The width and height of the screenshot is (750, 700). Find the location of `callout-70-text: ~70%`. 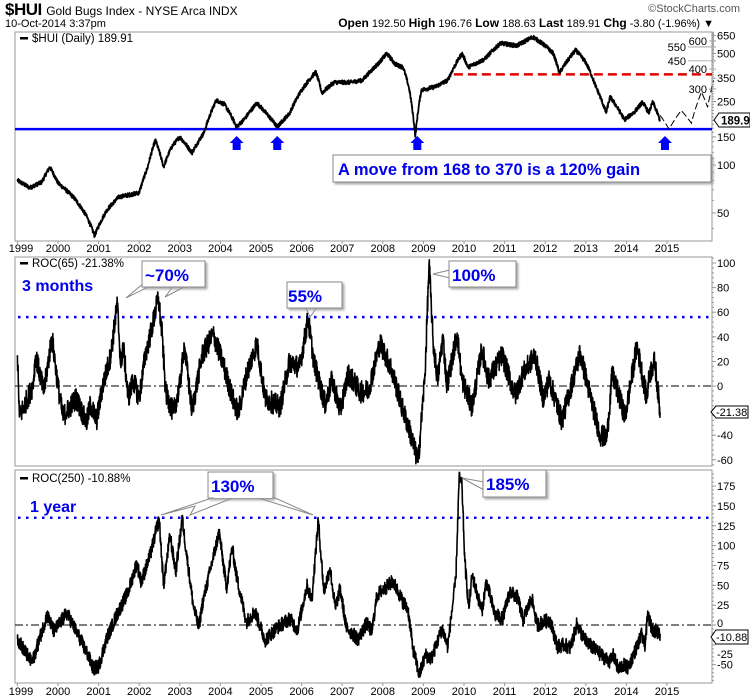

callout-70-text: ~70% is located at coordinates (167, 275).